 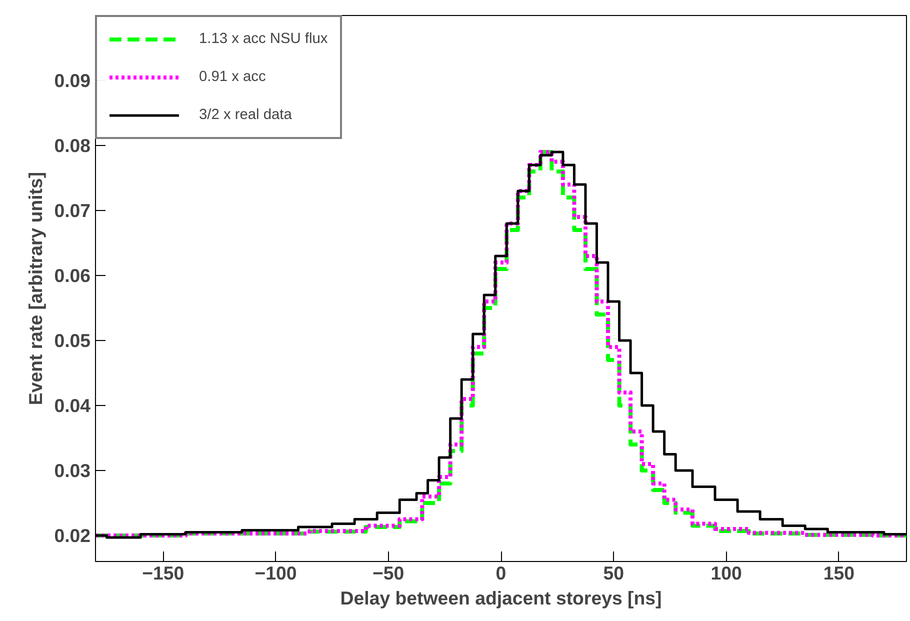 What do you see at coordinates (72, 340) in the screenshot?
I see `y-tick-label: 0.05` at bounding box center [72, 340].